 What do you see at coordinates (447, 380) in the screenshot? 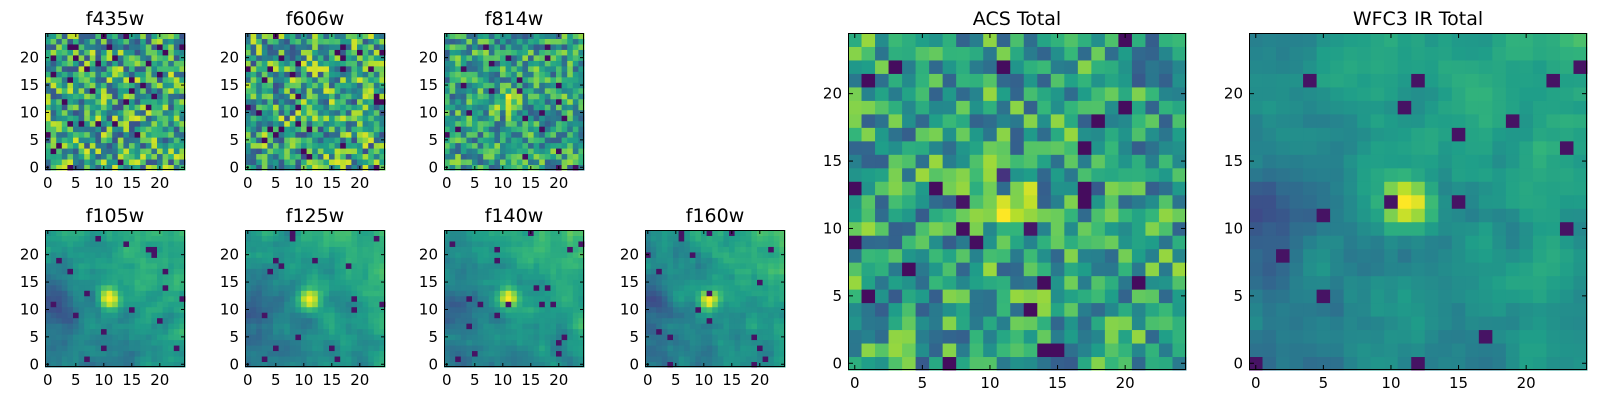
I see `x-tick-label: 0` at bounding box center [447, 380].